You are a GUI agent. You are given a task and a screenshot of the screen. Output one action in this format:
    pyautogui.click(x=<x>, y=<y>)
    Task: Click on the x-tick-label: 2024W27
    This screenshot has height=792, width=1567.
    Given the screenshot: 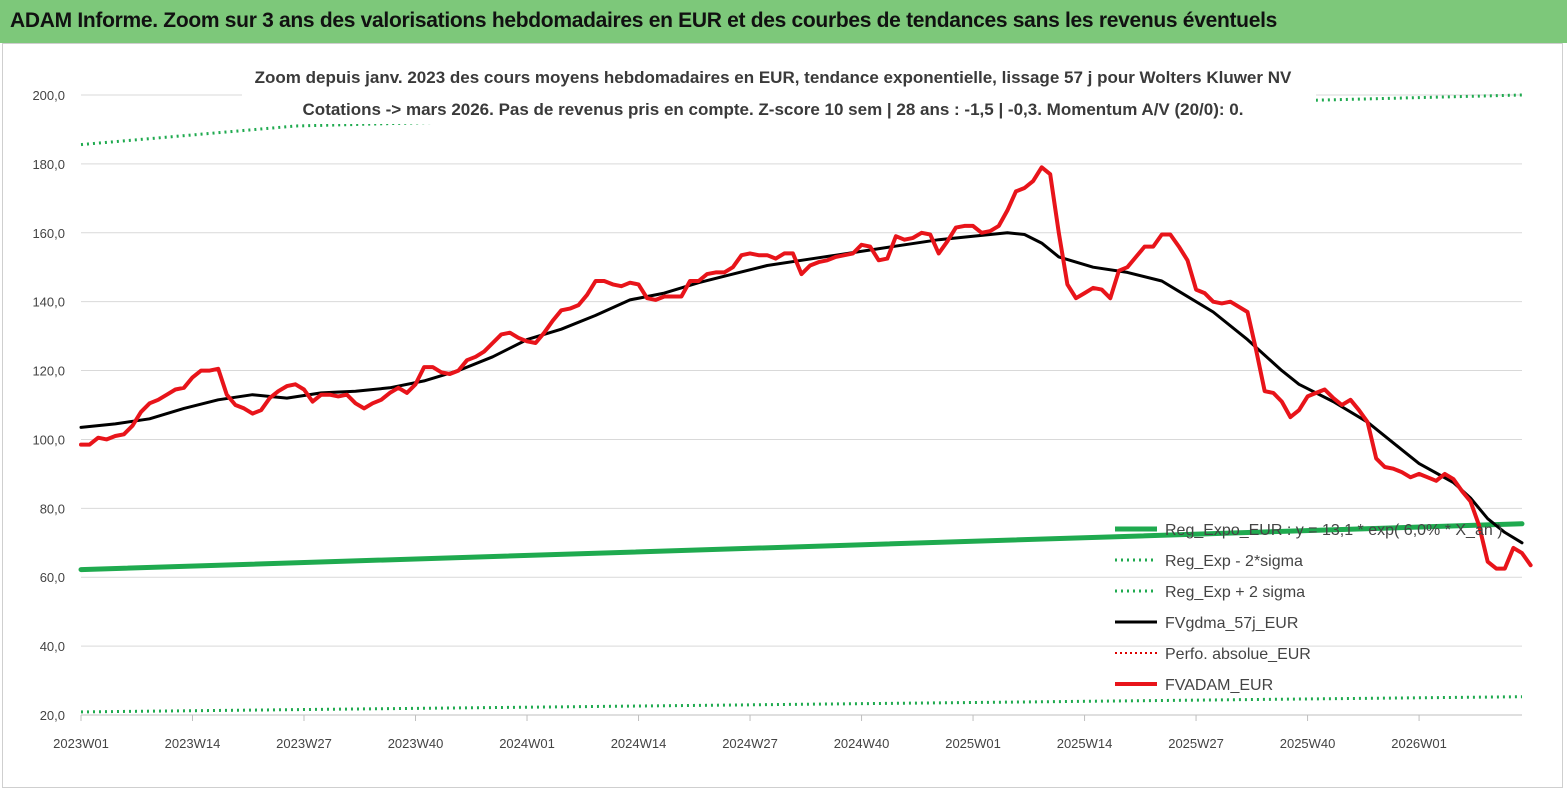 What is the action you would take?
    pyautogui.click(x=750, y=743)
    